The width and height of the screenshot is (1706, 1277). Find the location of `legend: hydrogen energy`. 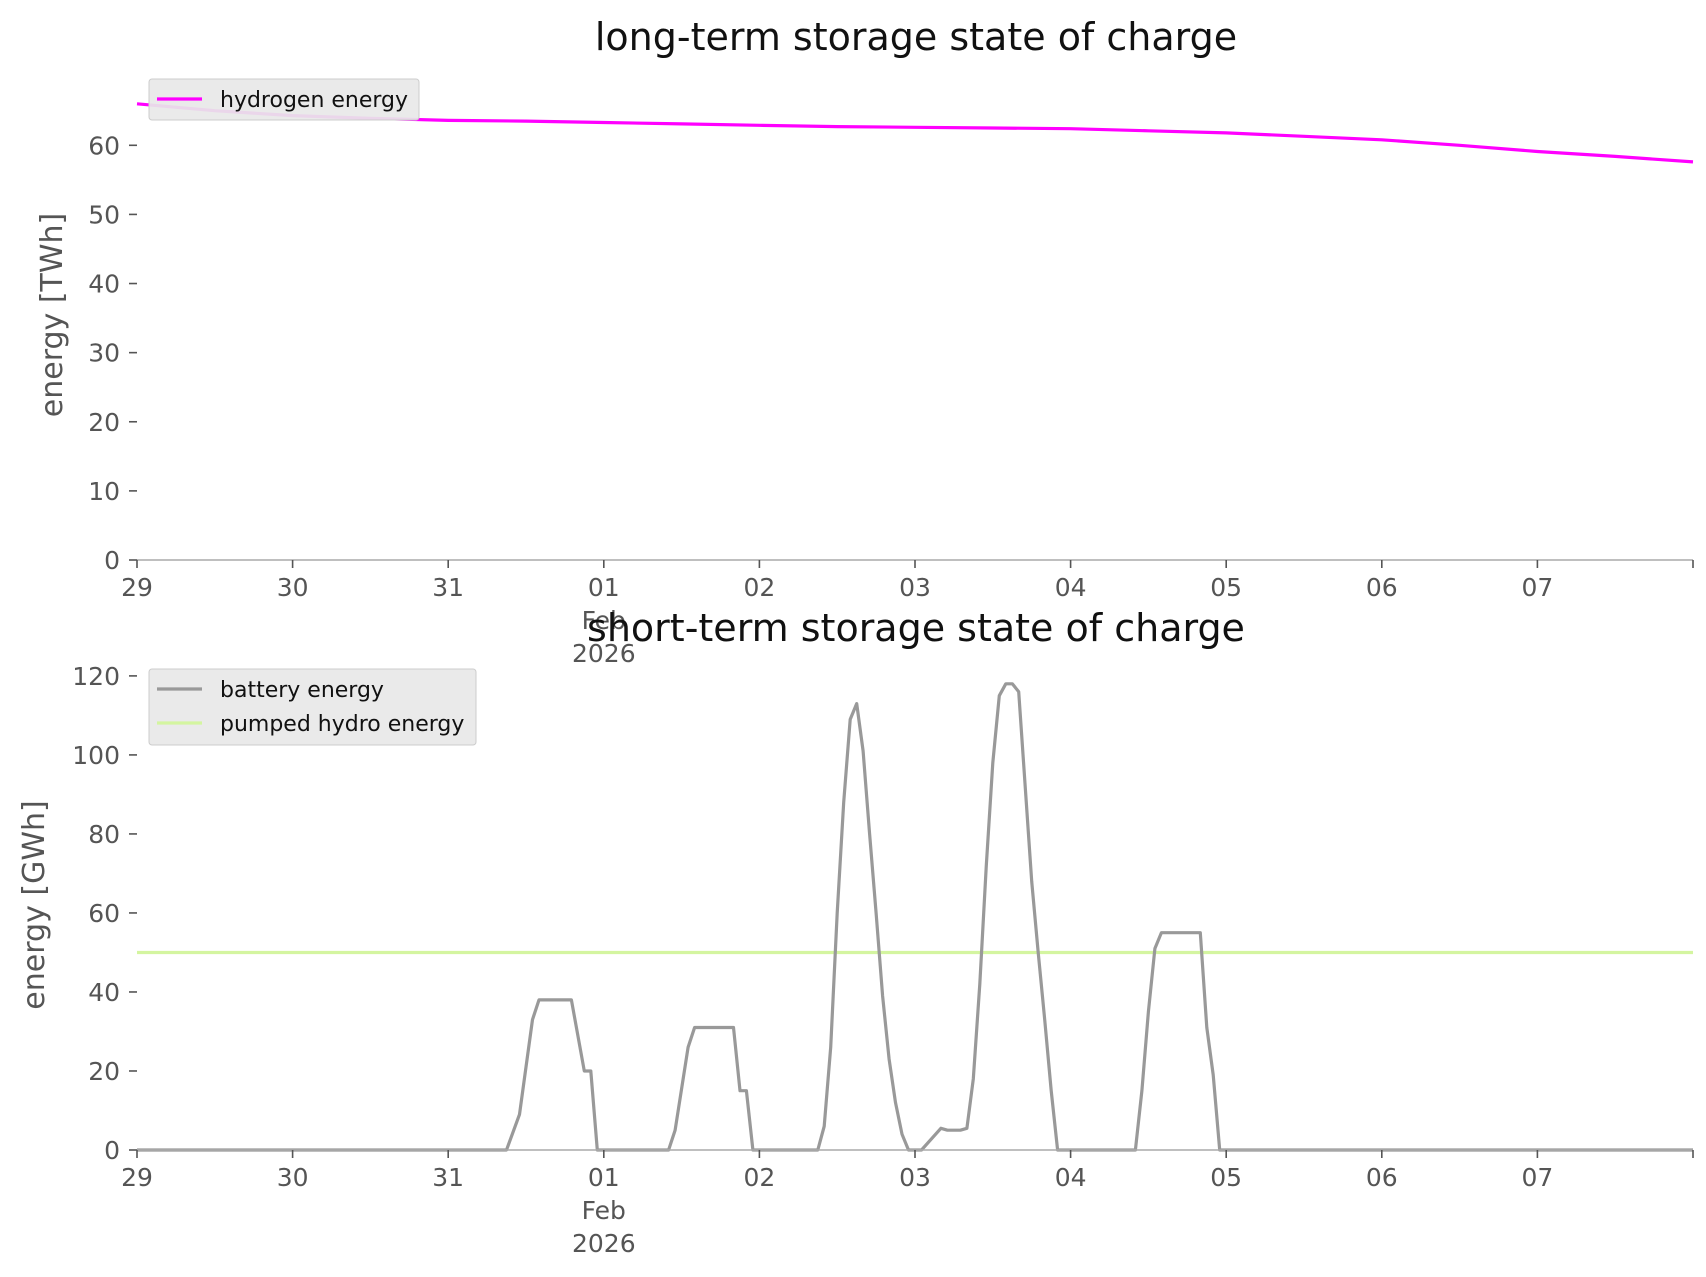

legend: hydrogen energy is located at coordinates (284, 99).